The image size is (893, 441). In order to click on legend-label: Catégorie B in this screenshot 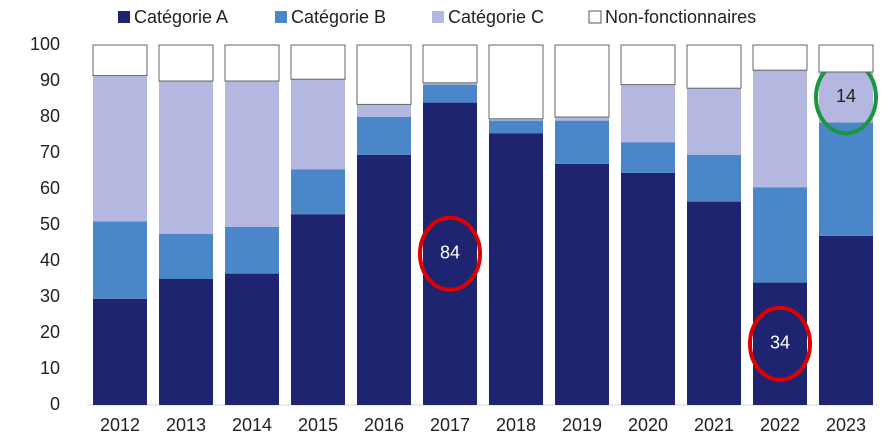, I will do `click(338, 17)`.